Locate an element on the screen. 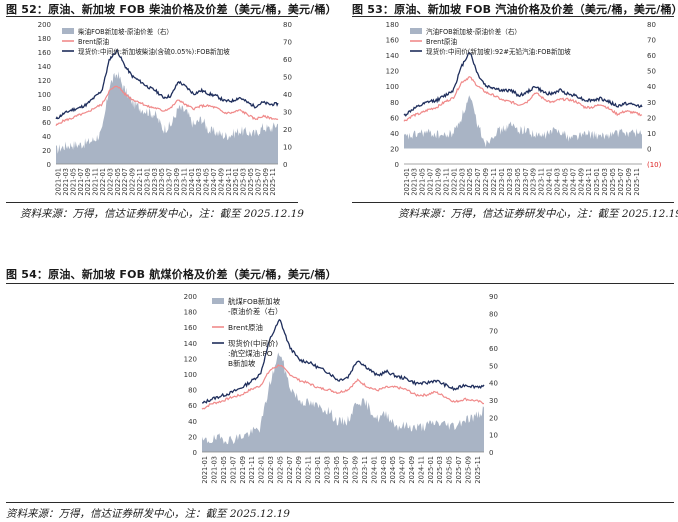 The height and width of the screenshot is (522, 678). right-tick-label: 70 is located at coordinates (651, 41).